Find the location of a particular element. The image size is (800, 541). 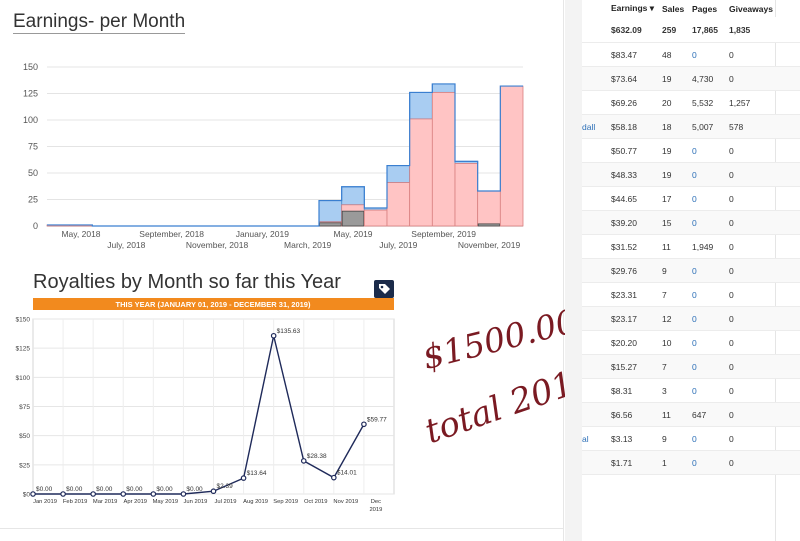

cell-pages: 5,532 is located at coordinates (710, 102).